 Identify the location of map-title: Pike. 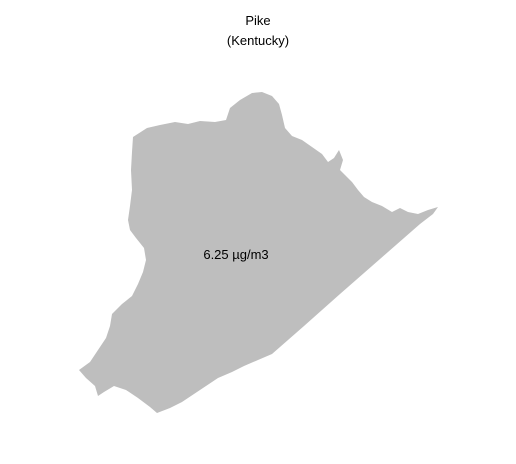
(258, 20).